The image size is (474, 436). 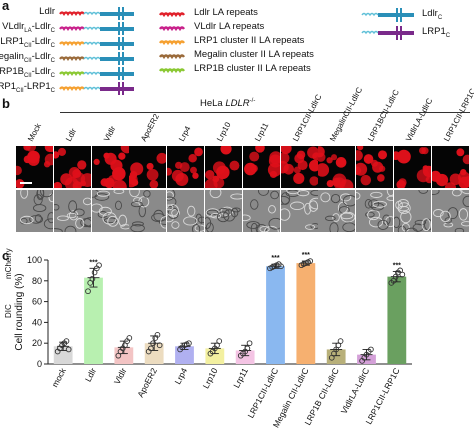 I want to click on construct-label-main: LRP1, so click(x=12, y=41).